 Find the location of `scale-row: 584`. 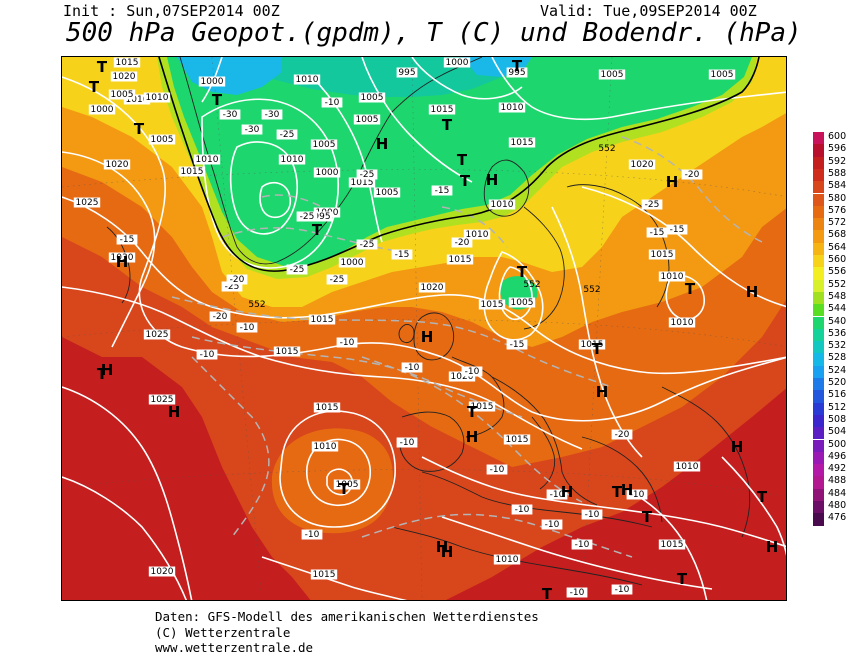

scale-row: 584 is located at coordinates (830, 187).